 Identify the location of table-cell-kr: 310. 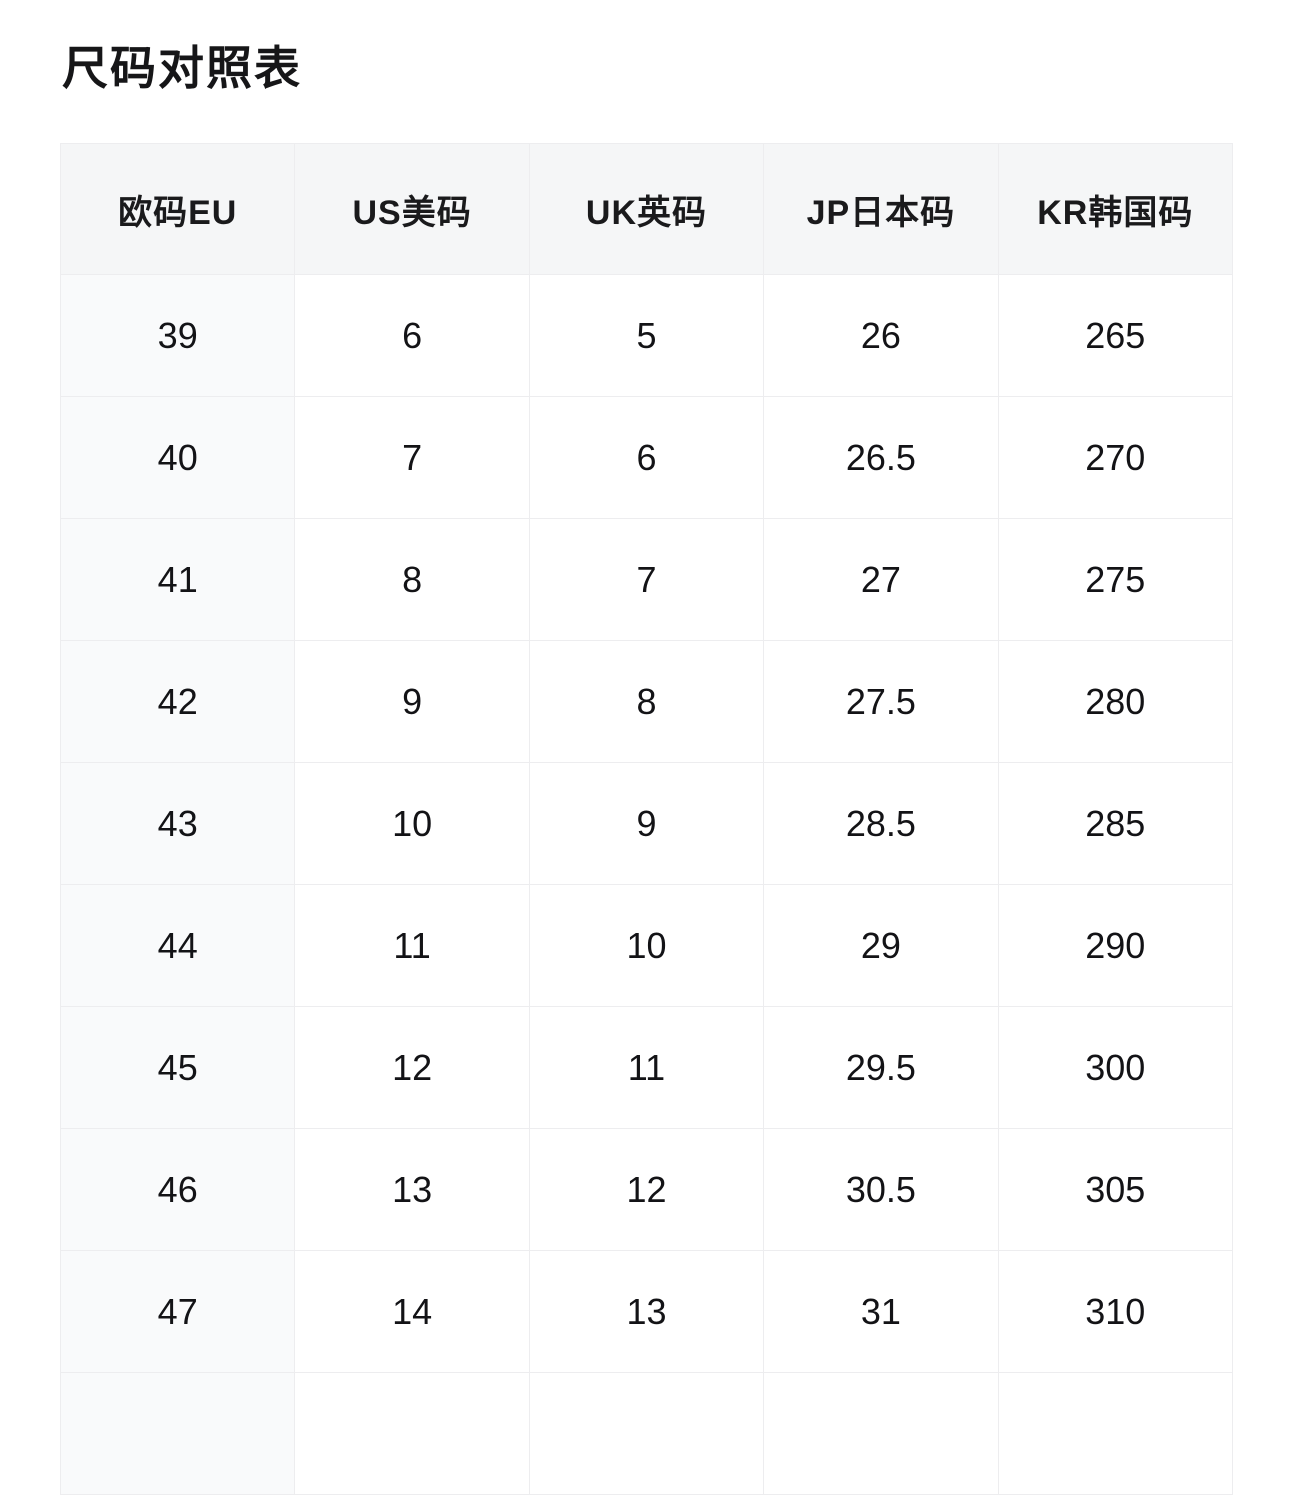
(1115, 1311).